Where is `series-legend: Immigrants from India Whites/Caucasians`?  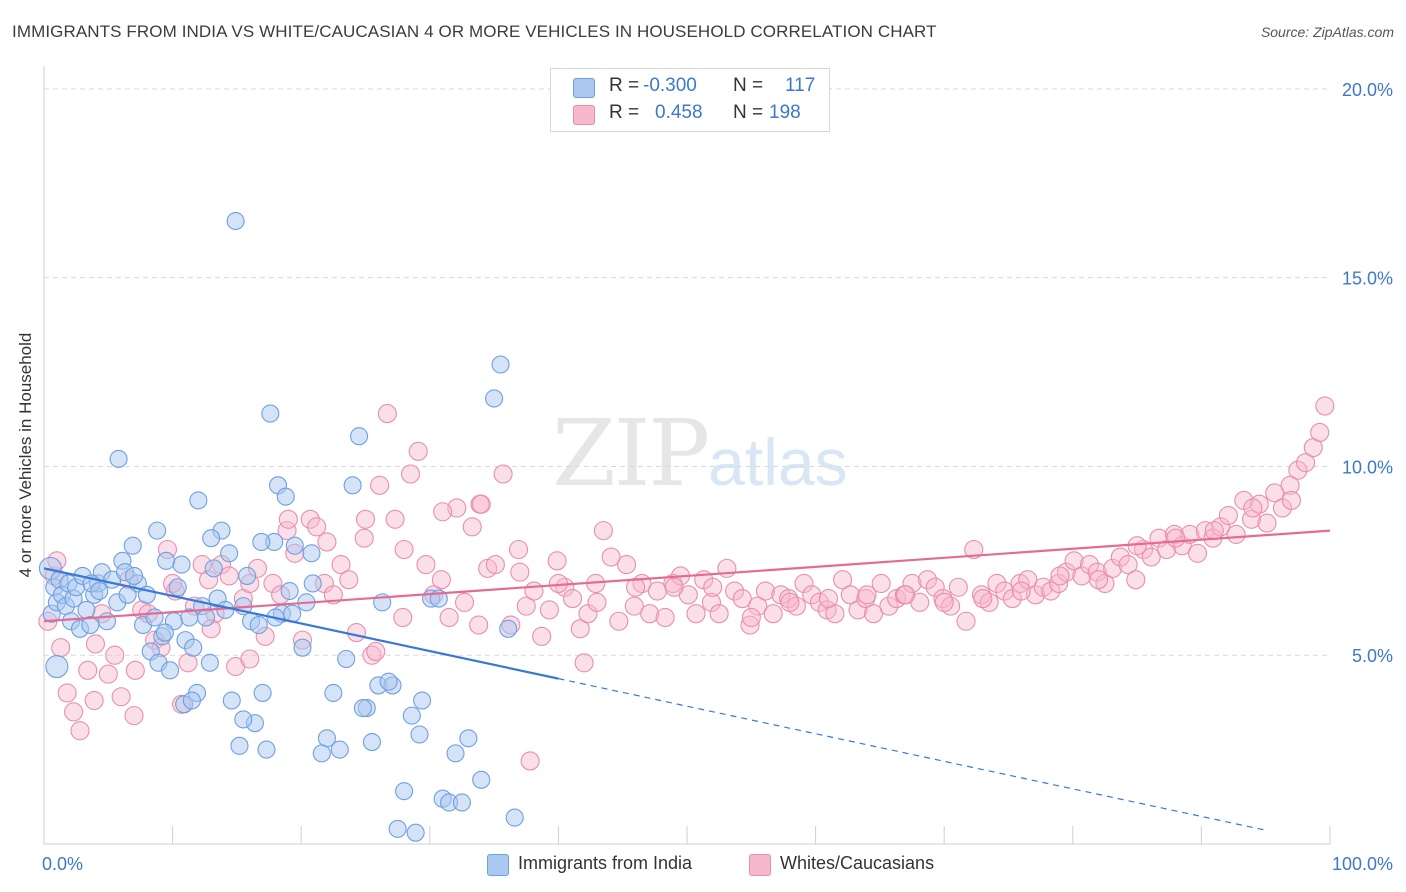
series-legend: Immigrants from India Whites/Caucasians is located at coordinates (703, 865).